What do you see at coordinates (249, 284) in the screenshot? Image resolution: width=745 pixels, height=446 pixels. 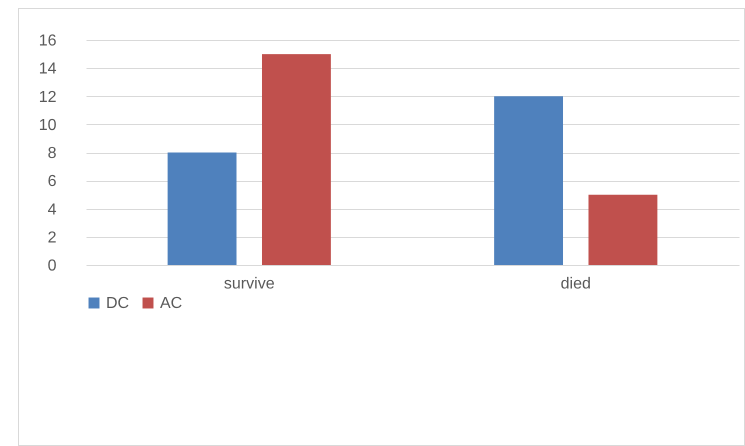 I see `x-tick-label: survive` at bounding box center [249, 284].